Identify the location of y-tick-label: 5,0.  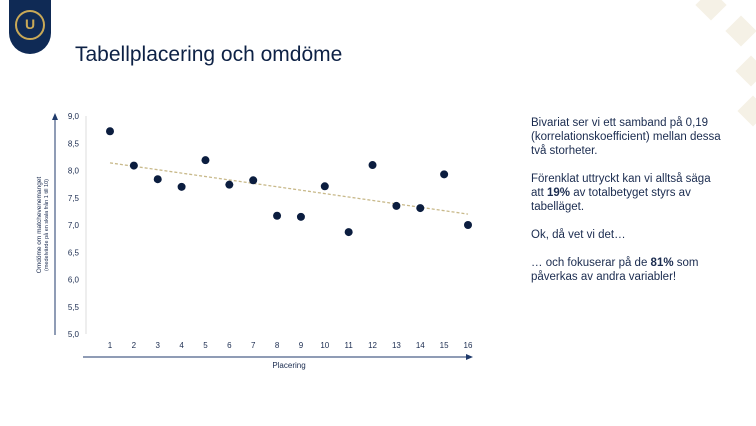
(74, 334).